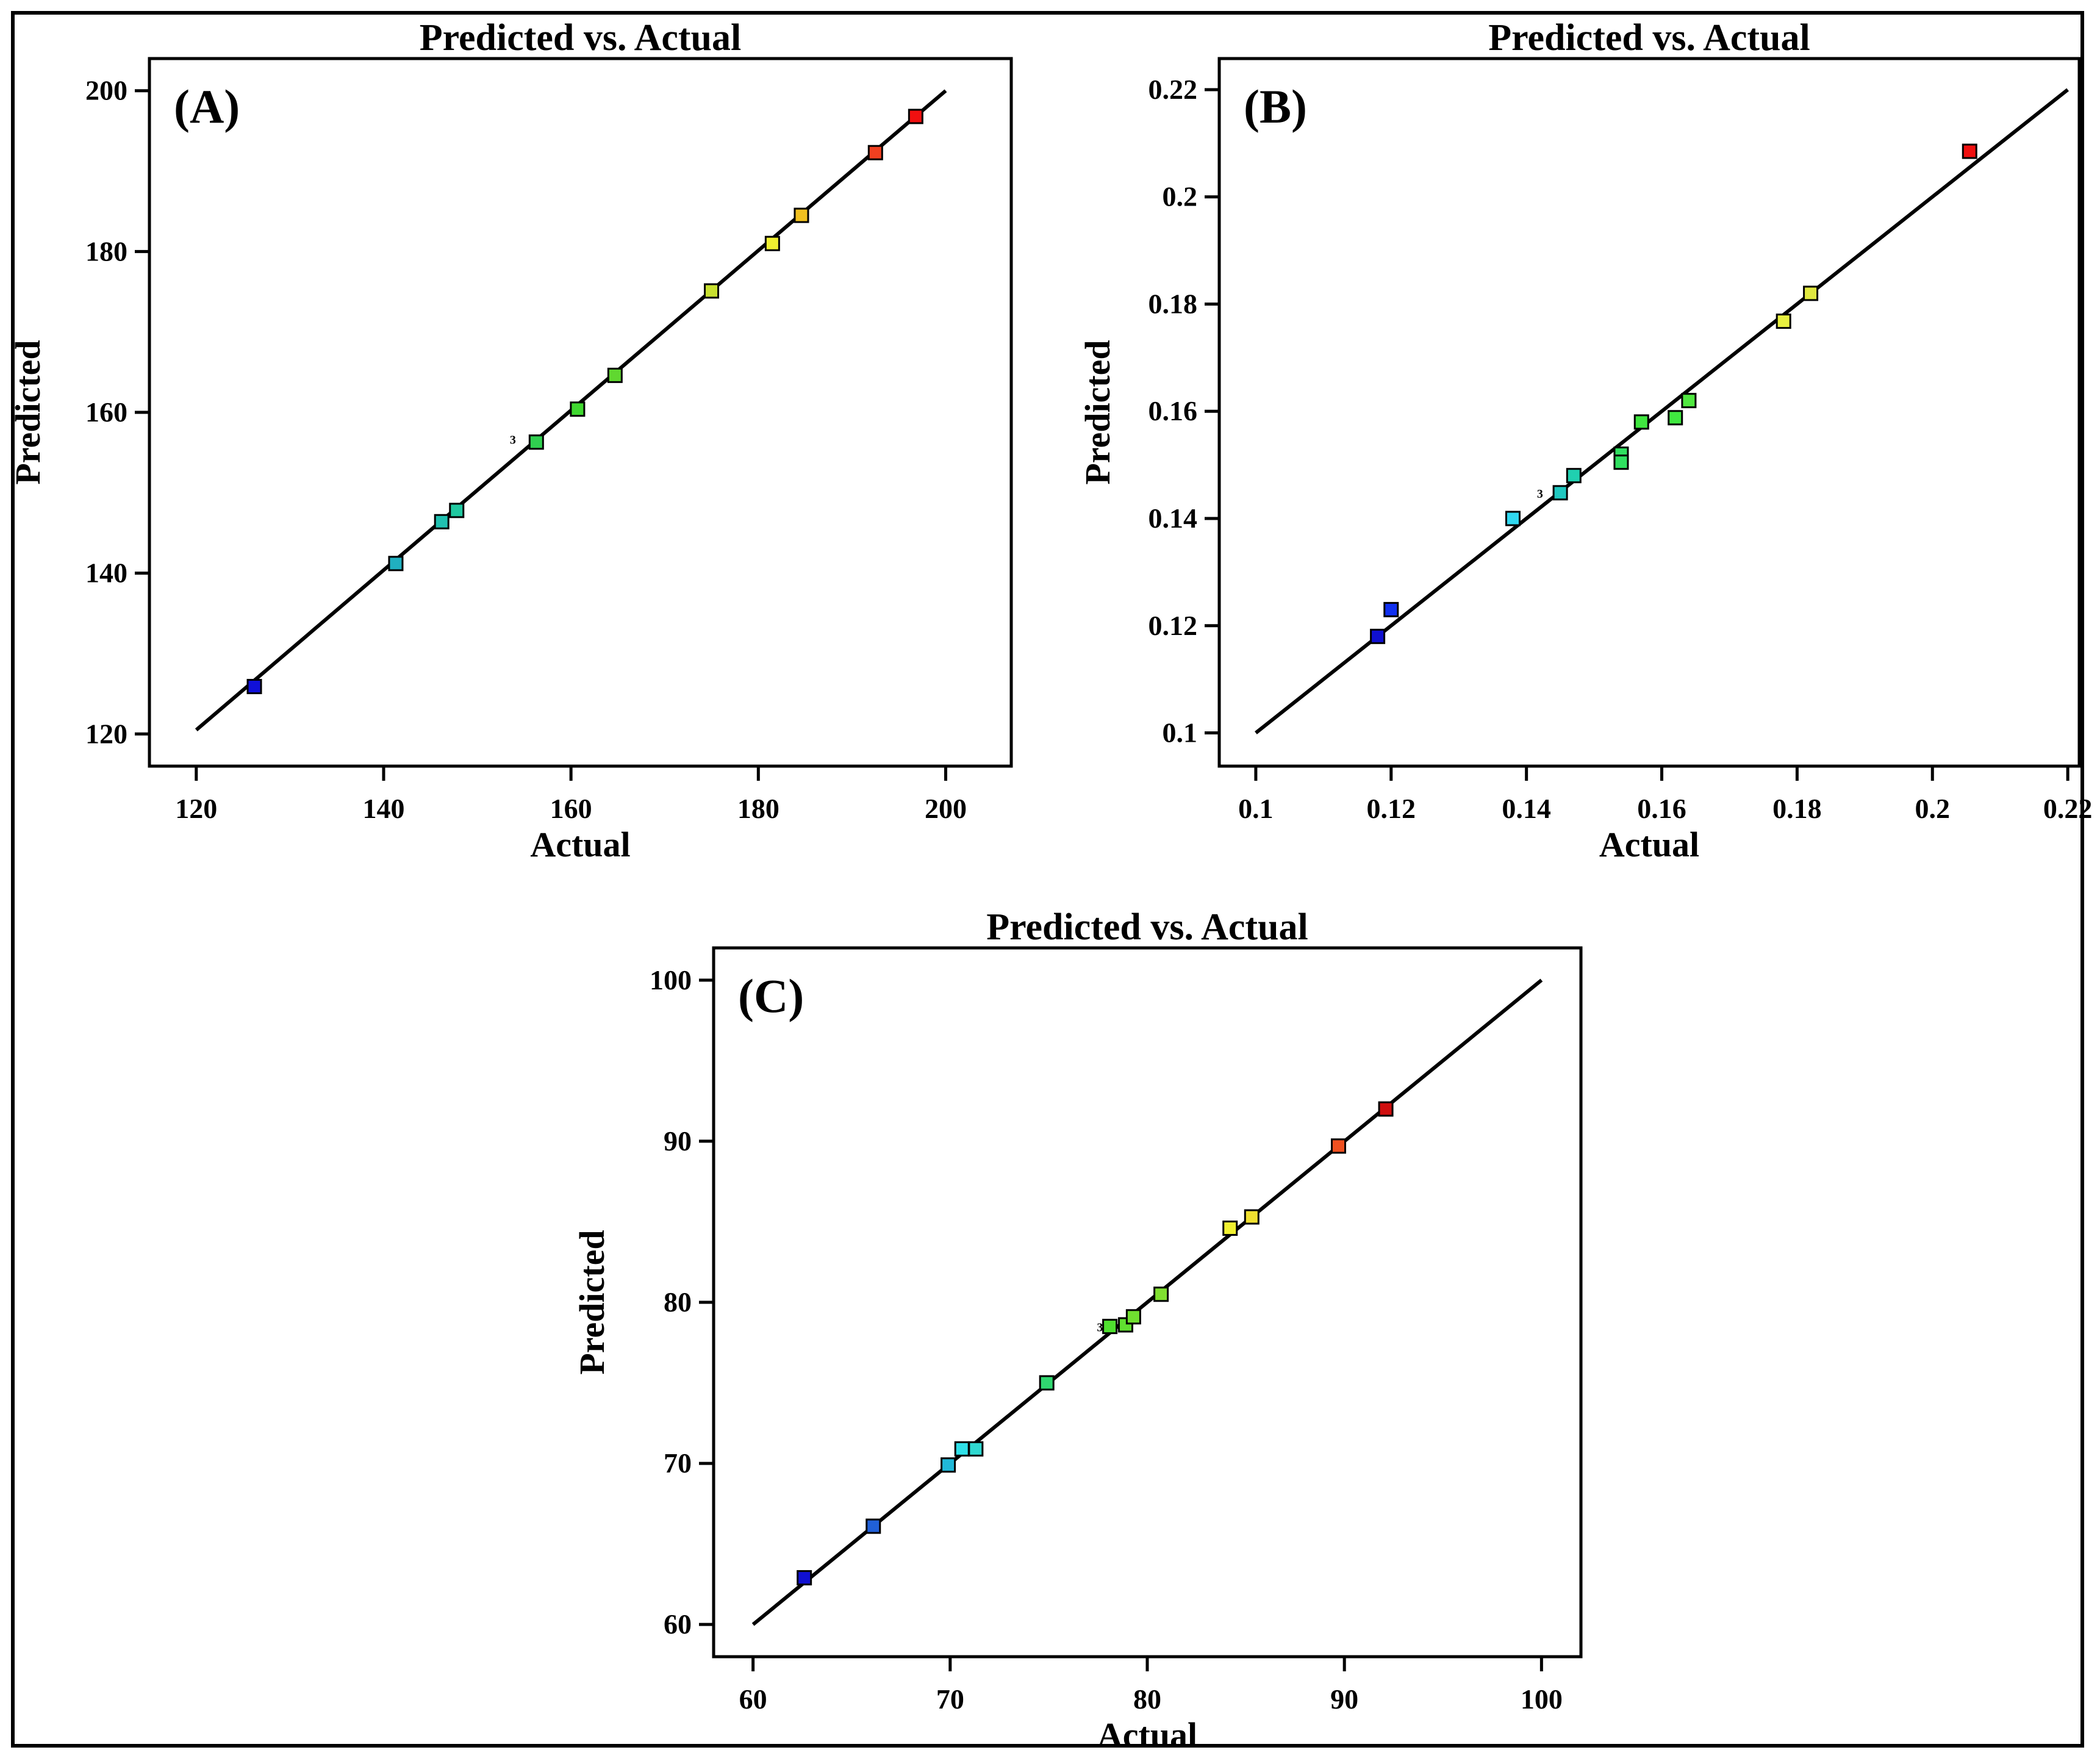  What do you see at coordinates (678, 1463) in the screenshot?
I see `y-tick-label: 70` at bounding box center [678, 1463].